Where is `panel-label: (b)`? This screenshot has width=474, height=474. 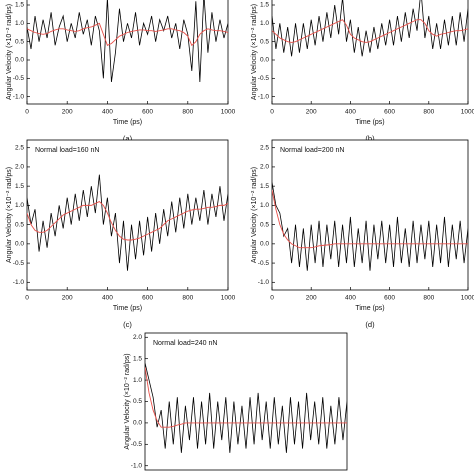
panel-label: (b) is located at coordinates (370, 138).